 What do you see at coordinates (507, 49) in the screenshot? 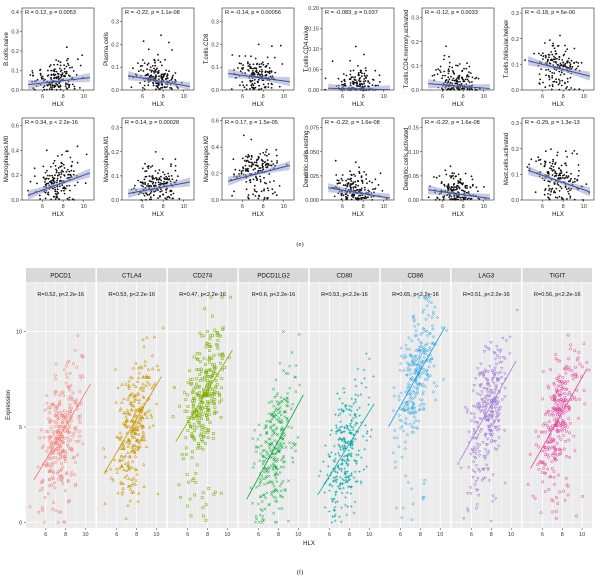
I see `y-axis-label: T.cells.follicular.helper` at bounding box center [507, 49].